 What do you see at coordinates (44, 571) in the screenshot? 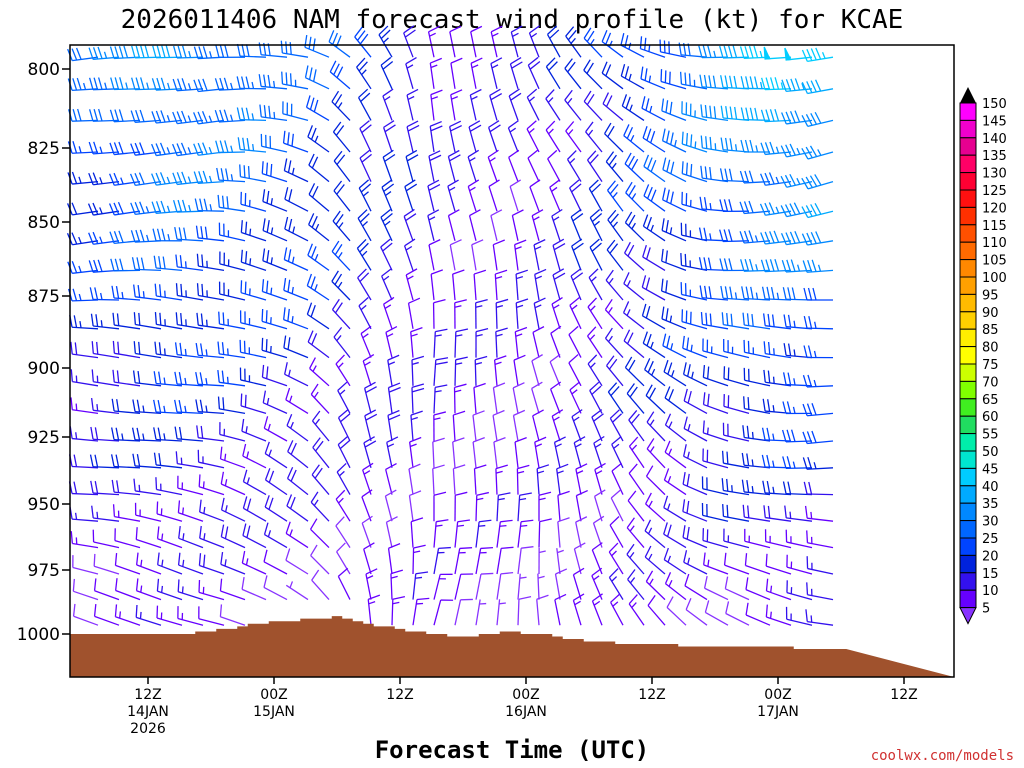
I see `y-tick-label: 975` at bounding box center [44, 571].